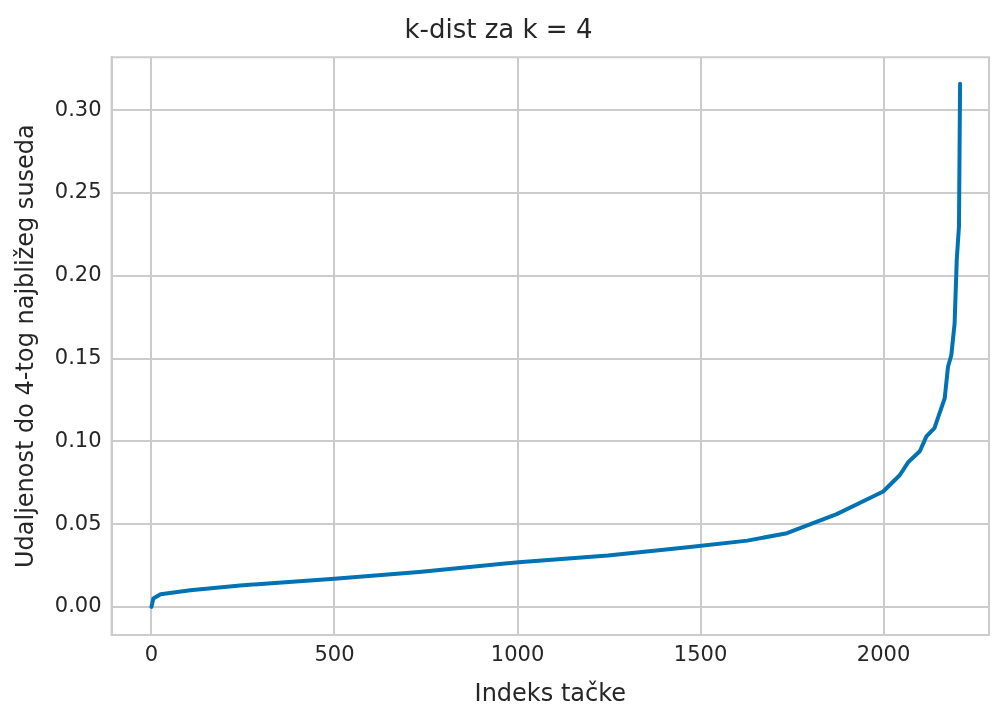 The height and width of the screenshot is (722, 1003). Describe the element at coordinates (550, 692) in the screenshot. I see `x-axis-title: Indeks tačke` at that location.